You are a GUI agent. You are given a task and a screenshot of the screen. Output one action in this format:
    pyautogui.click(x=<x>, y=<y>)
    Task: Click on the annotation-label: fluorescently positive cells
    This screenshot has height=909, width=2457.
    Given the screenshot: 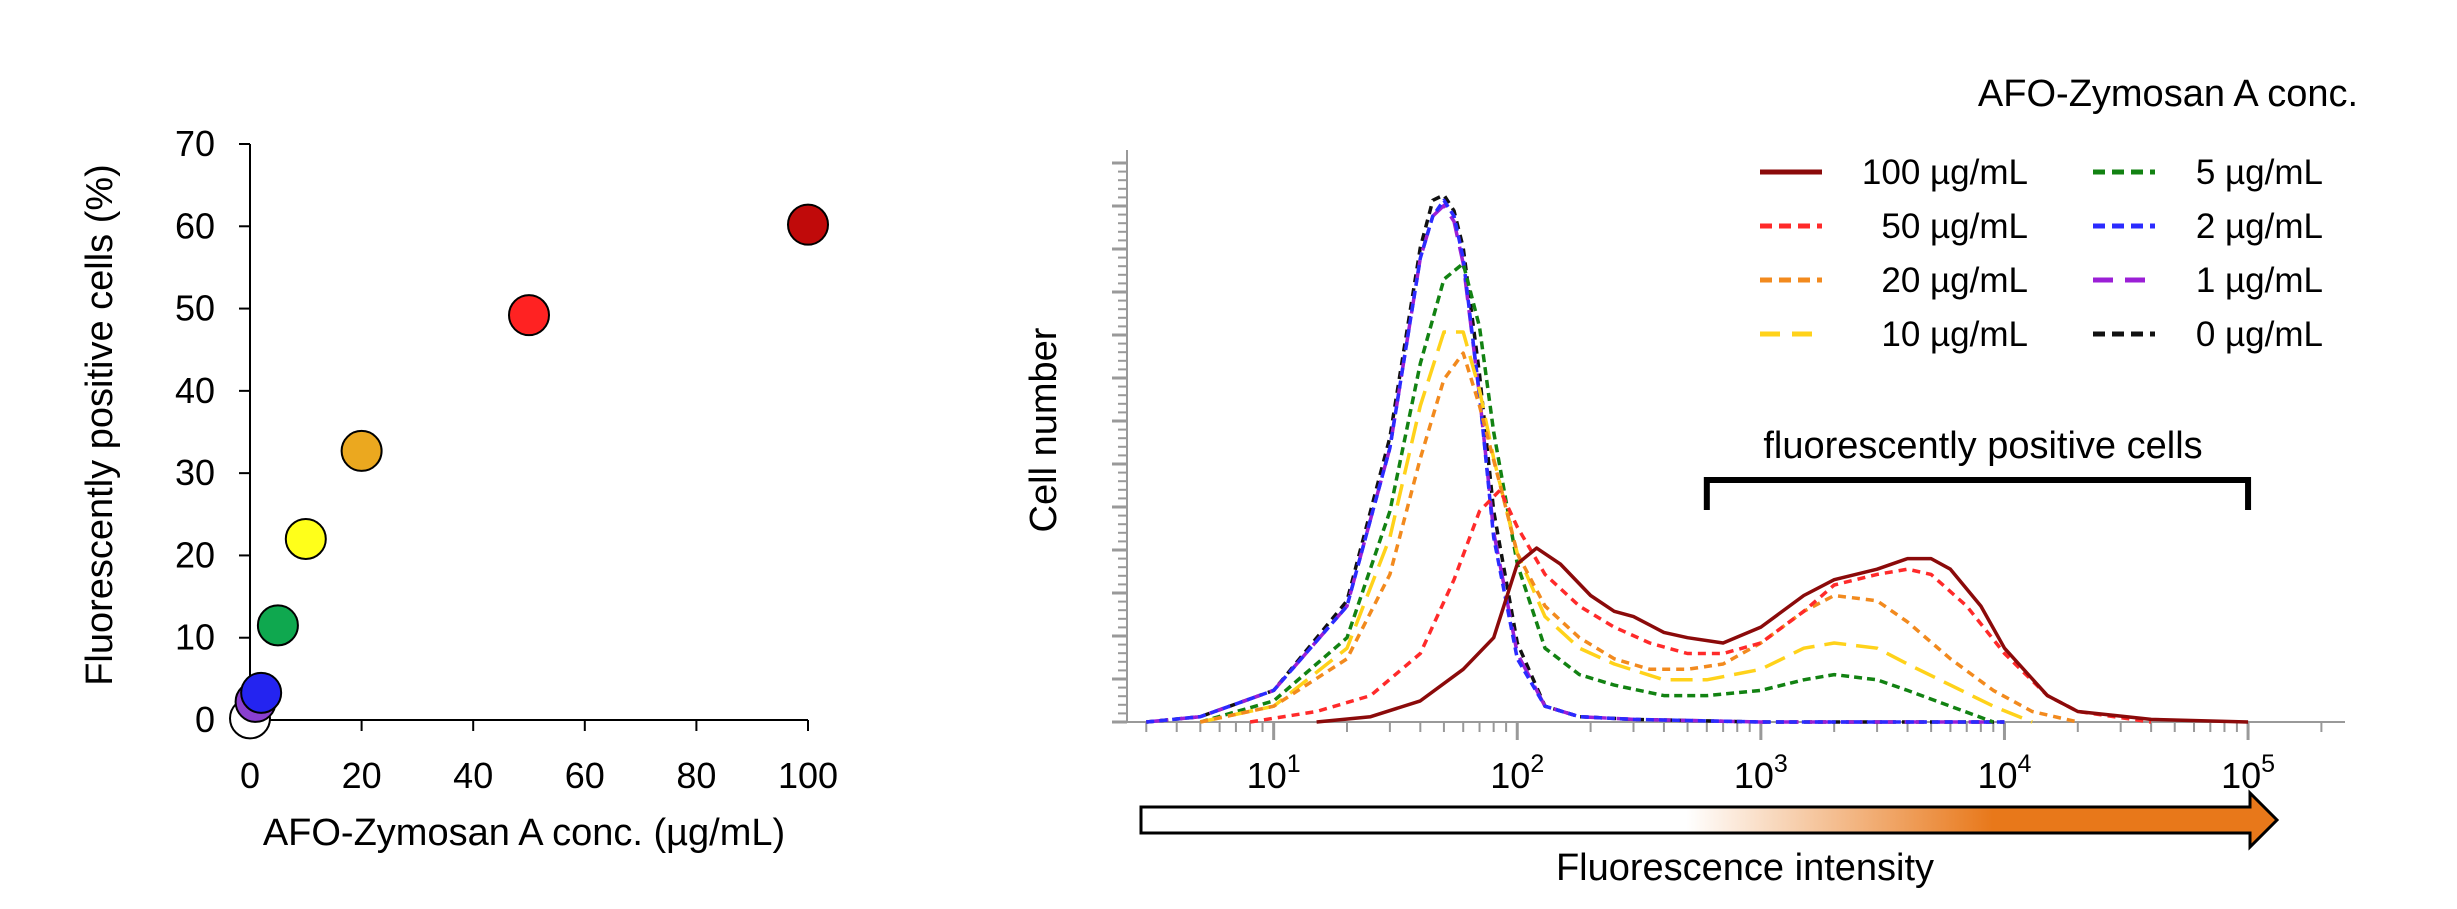 What is the action you would take?
    pyautogui.click(x=1982, y=446)
    